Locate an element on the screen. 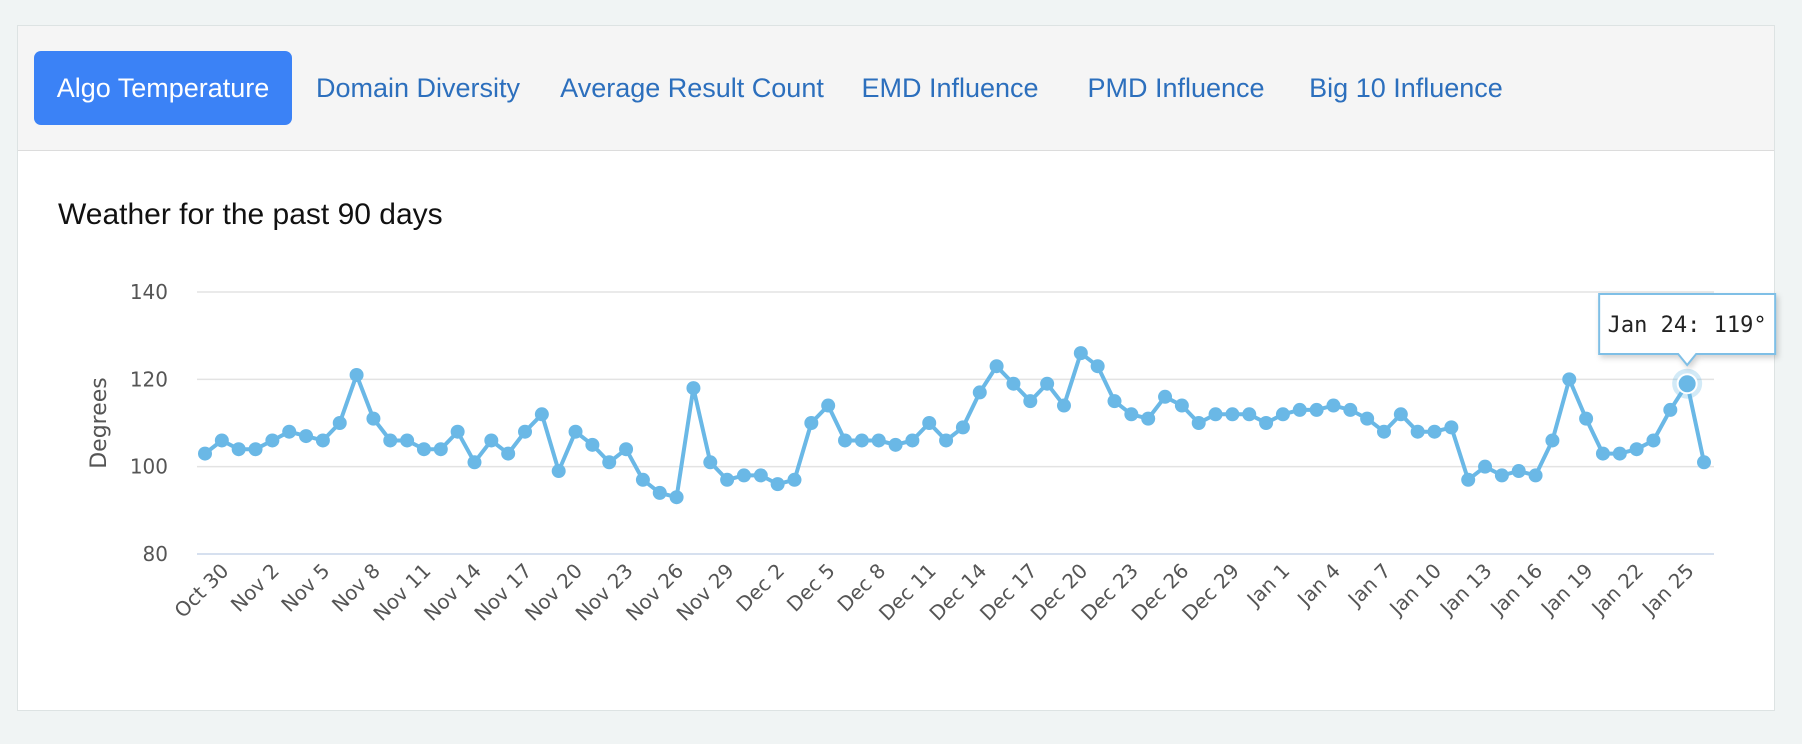 The height and width of the screenshot is (744, 1802). tab-emd-influence: EMD Influence is located at coordinates (950, 87).